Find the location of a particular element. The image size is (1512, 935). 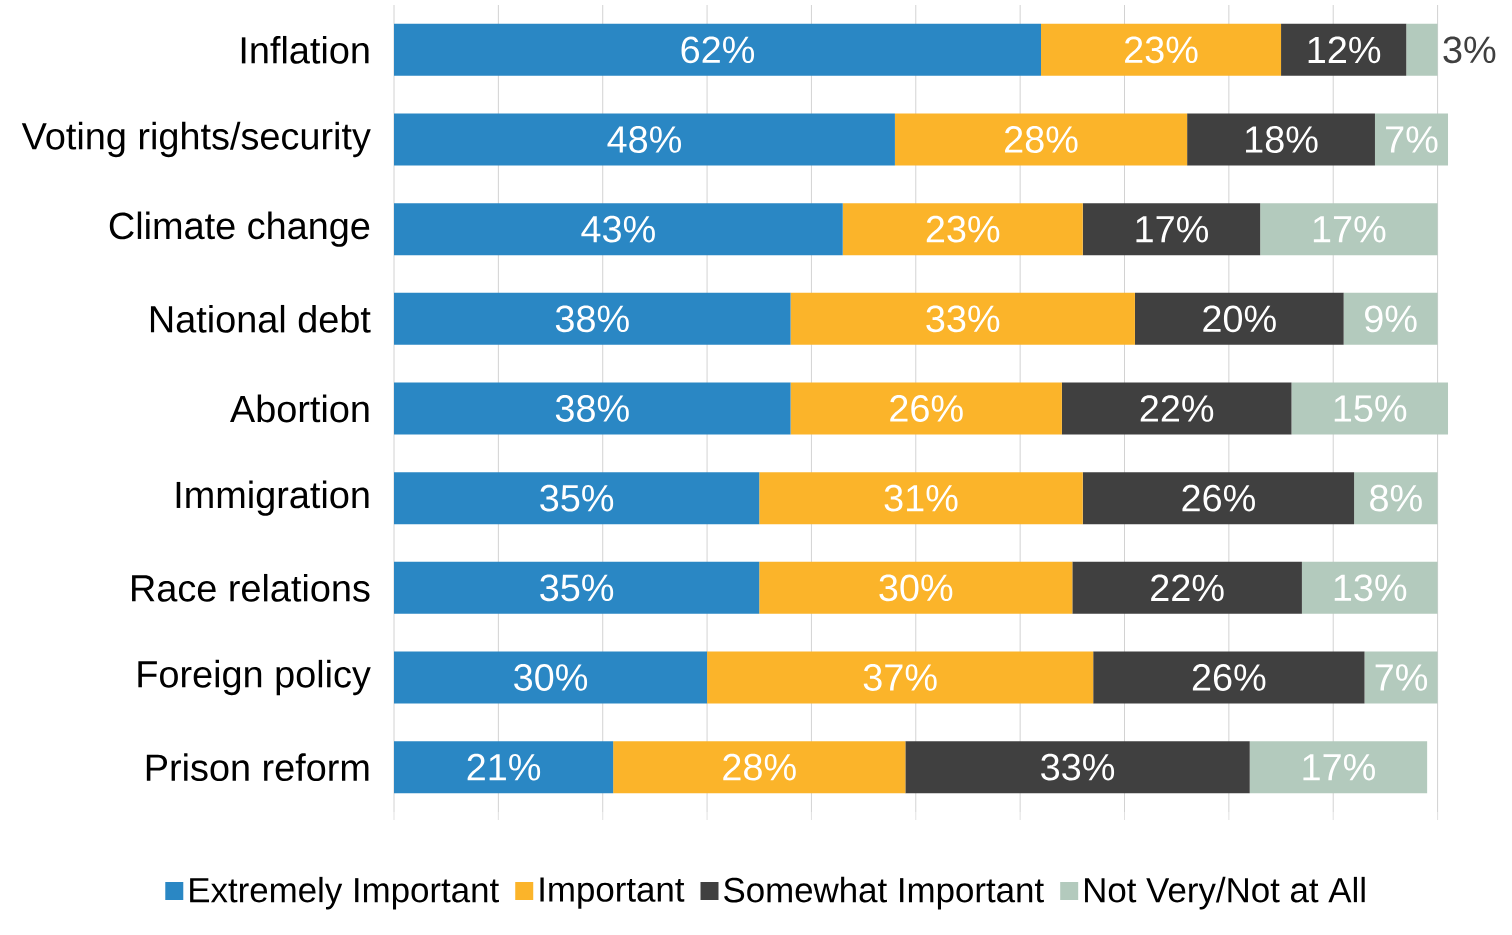

data-label: 13% is located at coordinates (1370, 588).